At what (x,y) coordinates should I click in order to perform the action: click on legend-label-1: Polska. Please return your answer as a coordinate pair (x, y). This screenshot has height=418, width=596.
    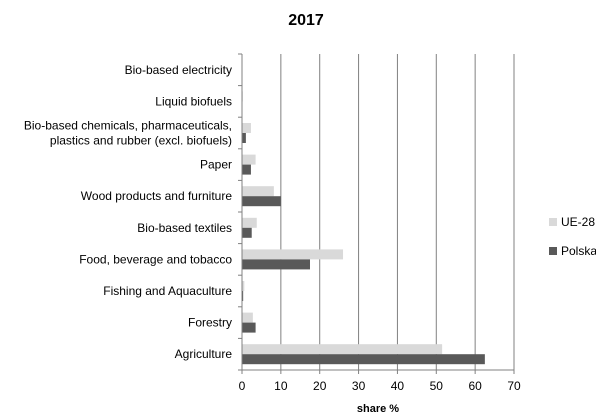
    Looking at the image, I should click on (578, 251).